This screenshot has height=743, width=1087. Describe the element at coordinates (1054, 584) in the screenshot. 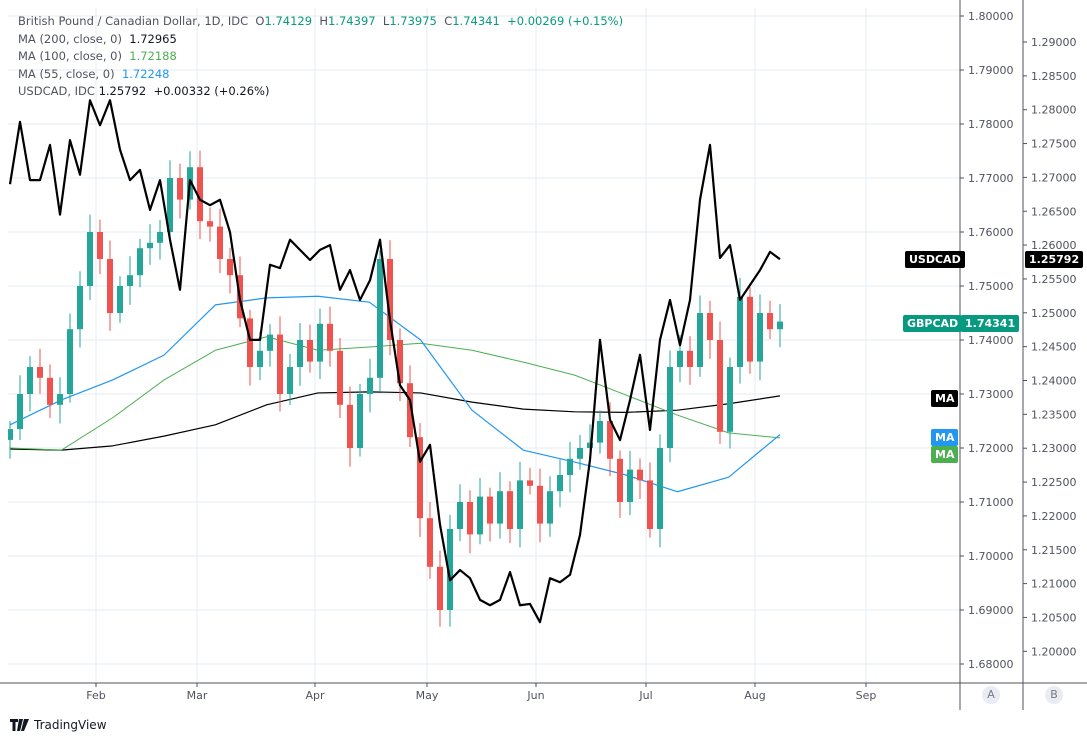

I see `right-axis-label: 1.21000` at that location.